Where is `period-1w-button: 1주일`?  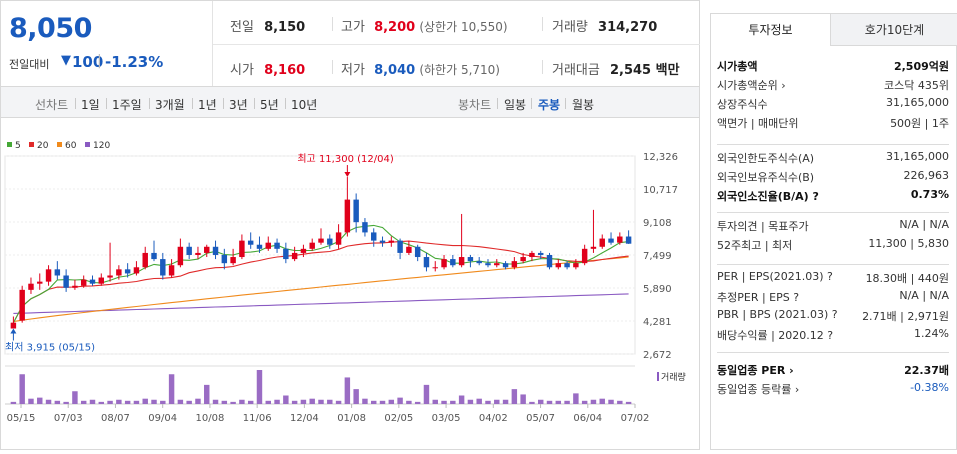
period-1w-button: 1주일 is located at coordinates (127, 105).